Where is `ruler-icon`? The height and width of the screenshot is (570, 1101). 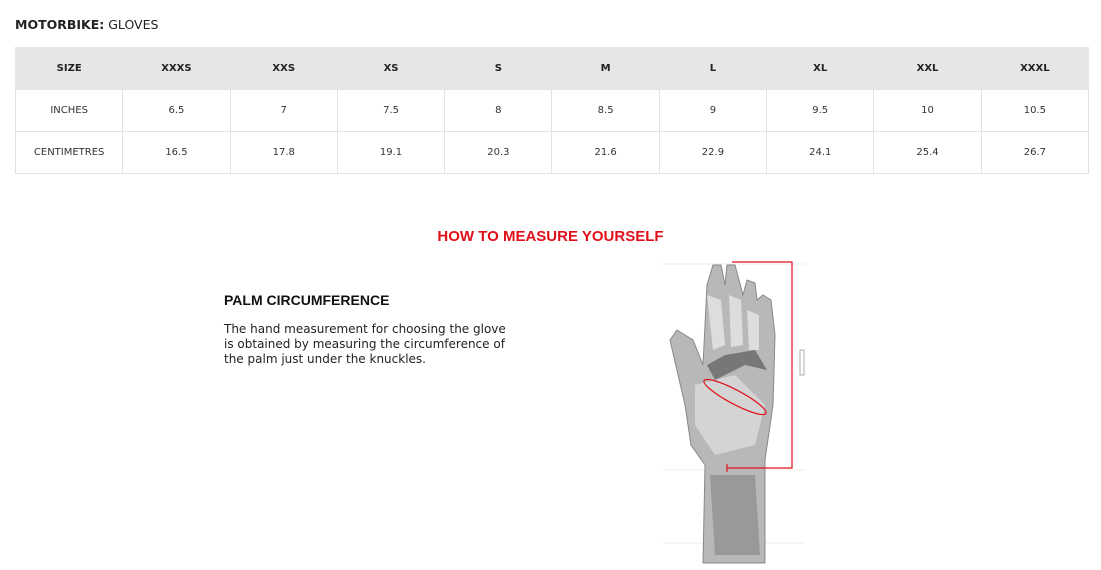 ruler-icon is located at coordinates (802, 362).